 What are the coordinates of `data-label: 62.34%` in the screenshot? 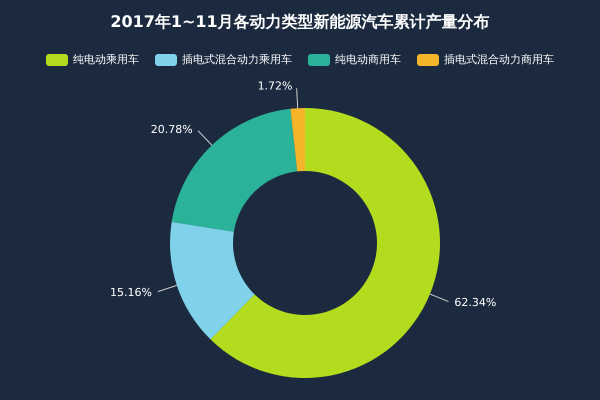 It's located at (475, 302).